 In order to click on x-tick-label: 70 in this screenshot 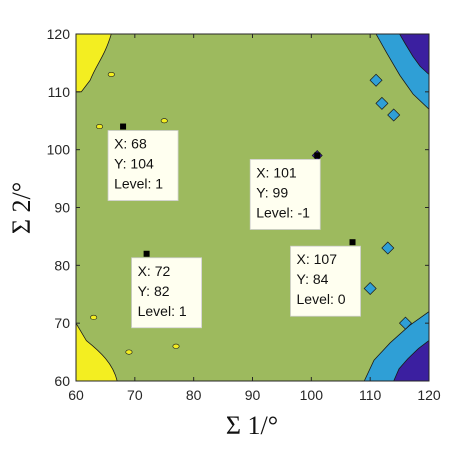, I will do `click(135, 395)`.